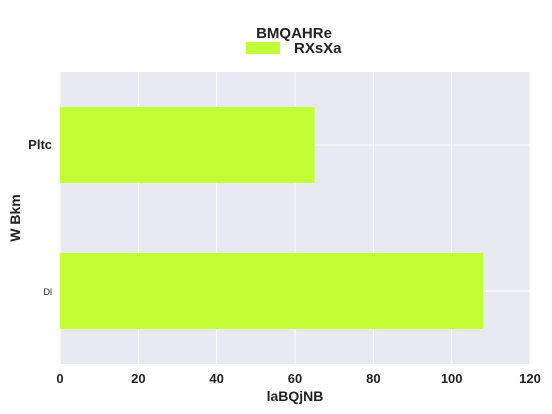 The height and width of the screenshot is (414, 552). What do you see at coordinates (138, 378) in the screenshot?
I see `x-tick-label: 20` at bounding box center [138, 378].